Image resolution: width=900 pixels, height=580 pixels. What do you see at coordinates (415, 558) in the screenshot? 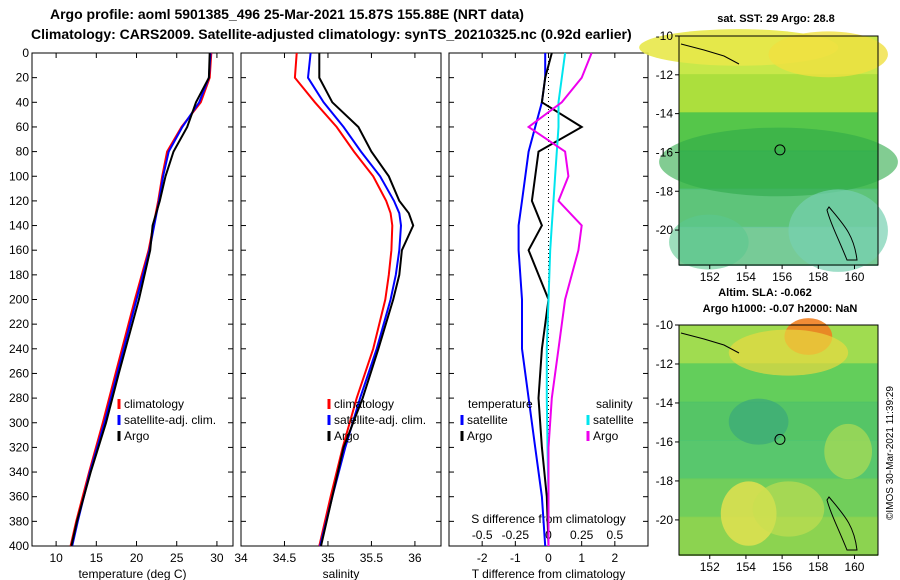
I see `salinity-xtick-label: 36` at bounding box center [415, 558].